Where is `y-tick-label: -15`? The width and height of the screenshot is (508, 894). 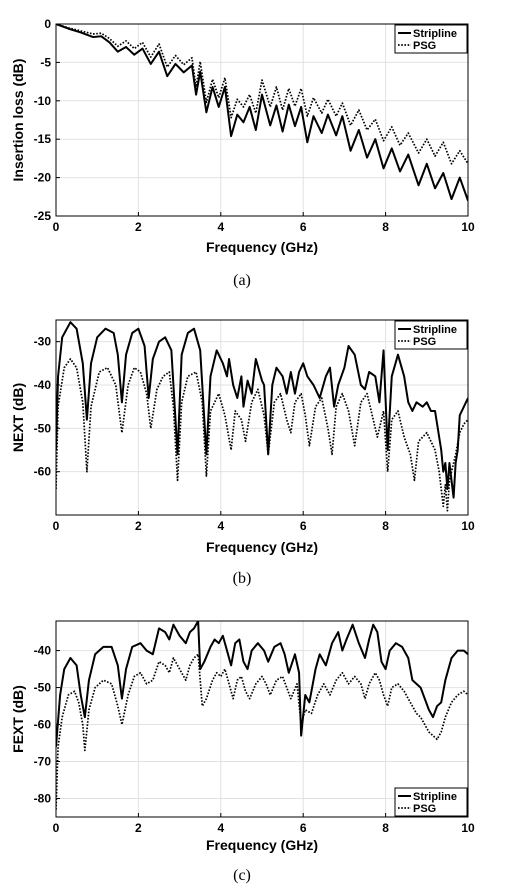 y-tick-label: -15 is located at coordinates (43, 139).